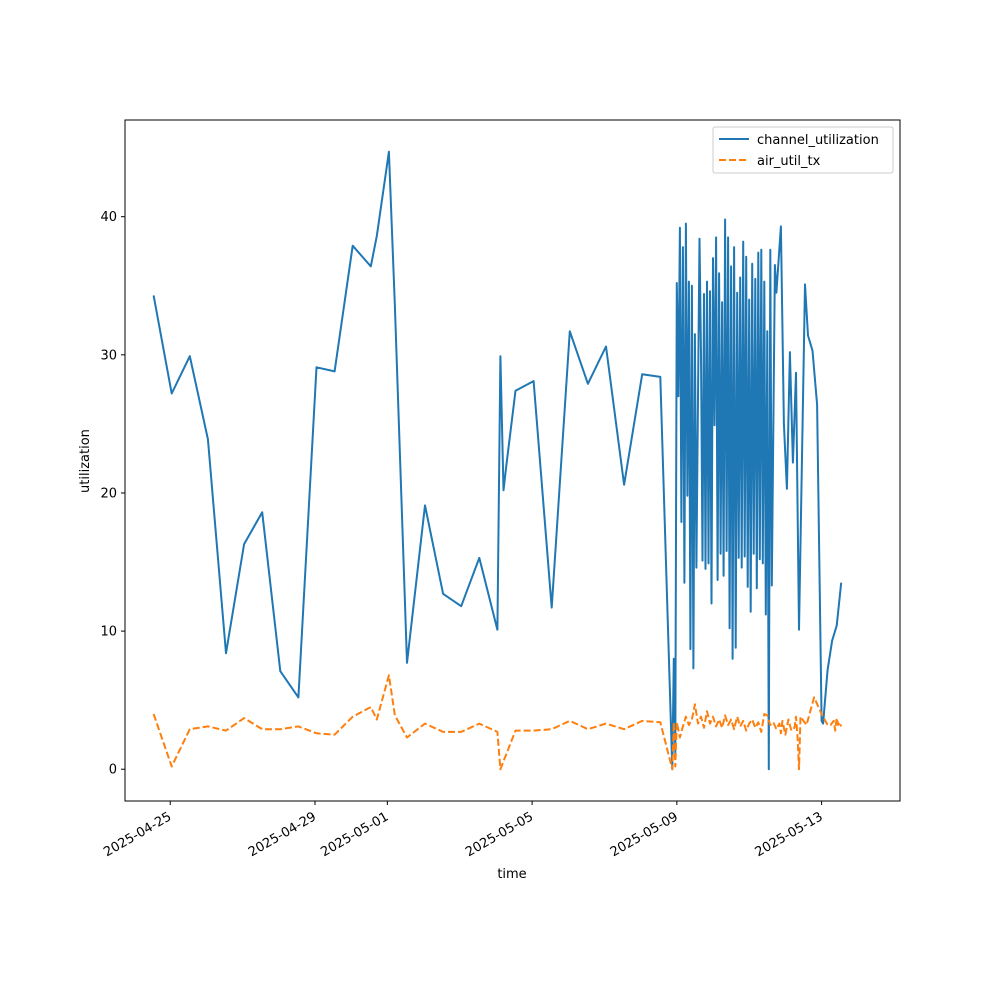 This screenshot has width=1000, height=1004. What do you see at coordinates (108, 493) in the screenshot?
I see `y-tick-label: 20` at bounding box center [108, 493].